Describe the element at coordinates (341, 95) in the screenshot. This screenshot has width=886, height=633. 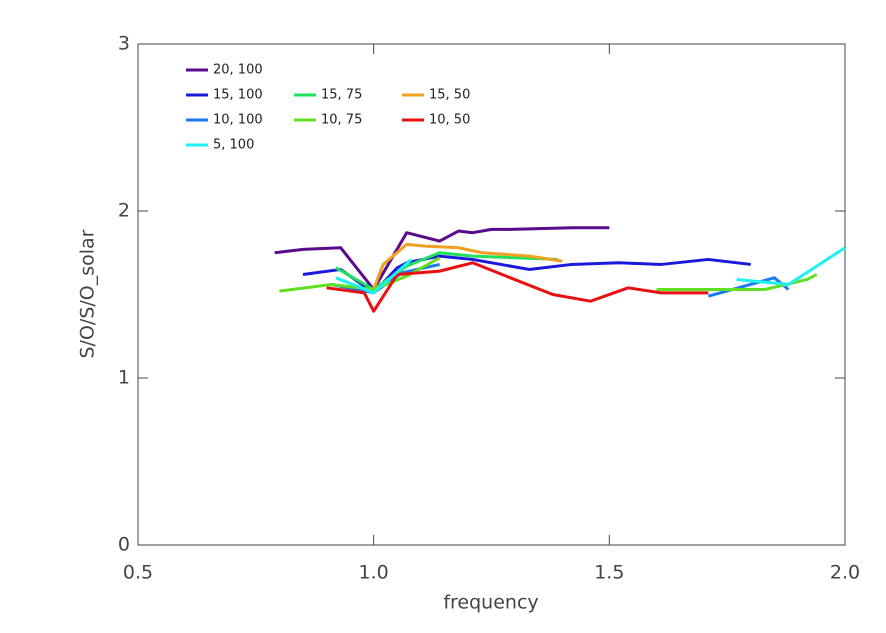
I see `legend-label: 15, 75` at that location.